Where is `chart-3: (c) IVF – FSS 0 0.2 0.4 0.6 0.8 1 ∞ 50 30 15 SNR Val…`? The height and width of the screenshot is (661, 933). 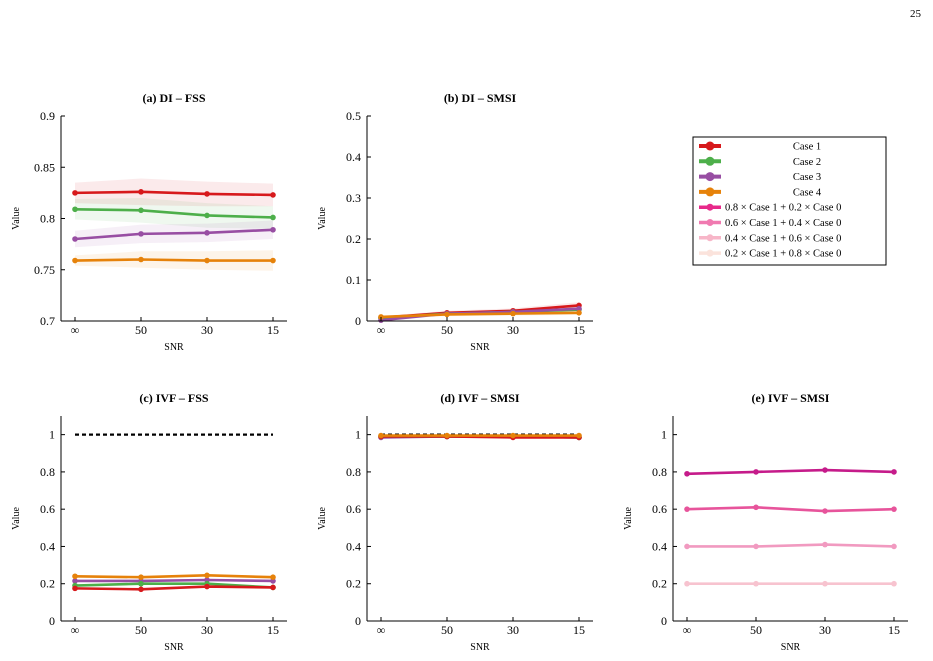
chart-3: (c) IVF – FSS 0 0.2 0.4 0.6 0.8 1 ∞ 50 30 15 SNR Val… is located at coordinates (149, 522).